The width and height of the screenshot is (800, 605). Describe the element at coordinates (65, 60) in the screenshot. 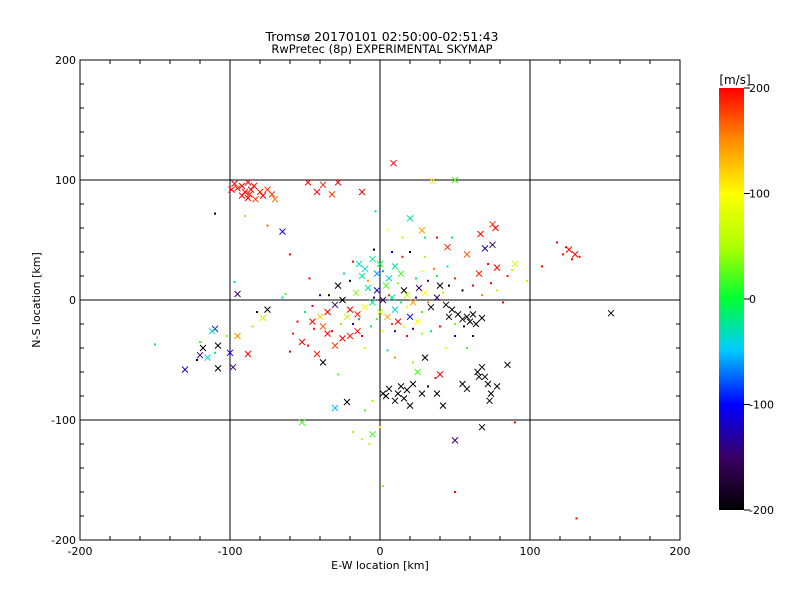

I see `y-tick-label: 200` at that location.